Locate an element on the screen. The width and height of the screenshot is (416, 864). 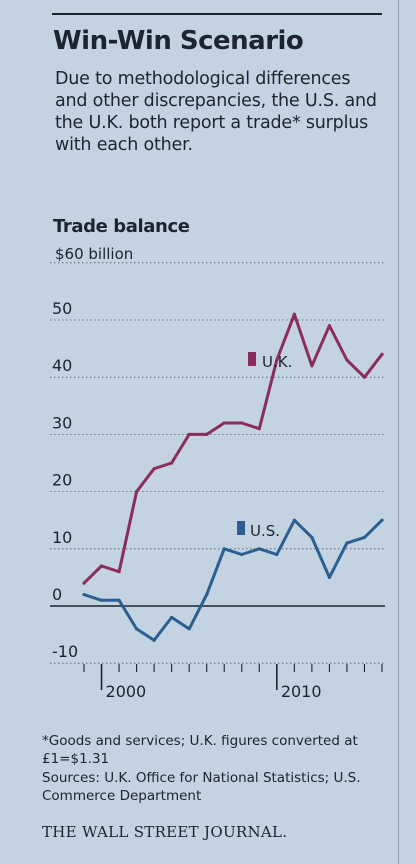
top-rule is located at coordinates (217, 14).